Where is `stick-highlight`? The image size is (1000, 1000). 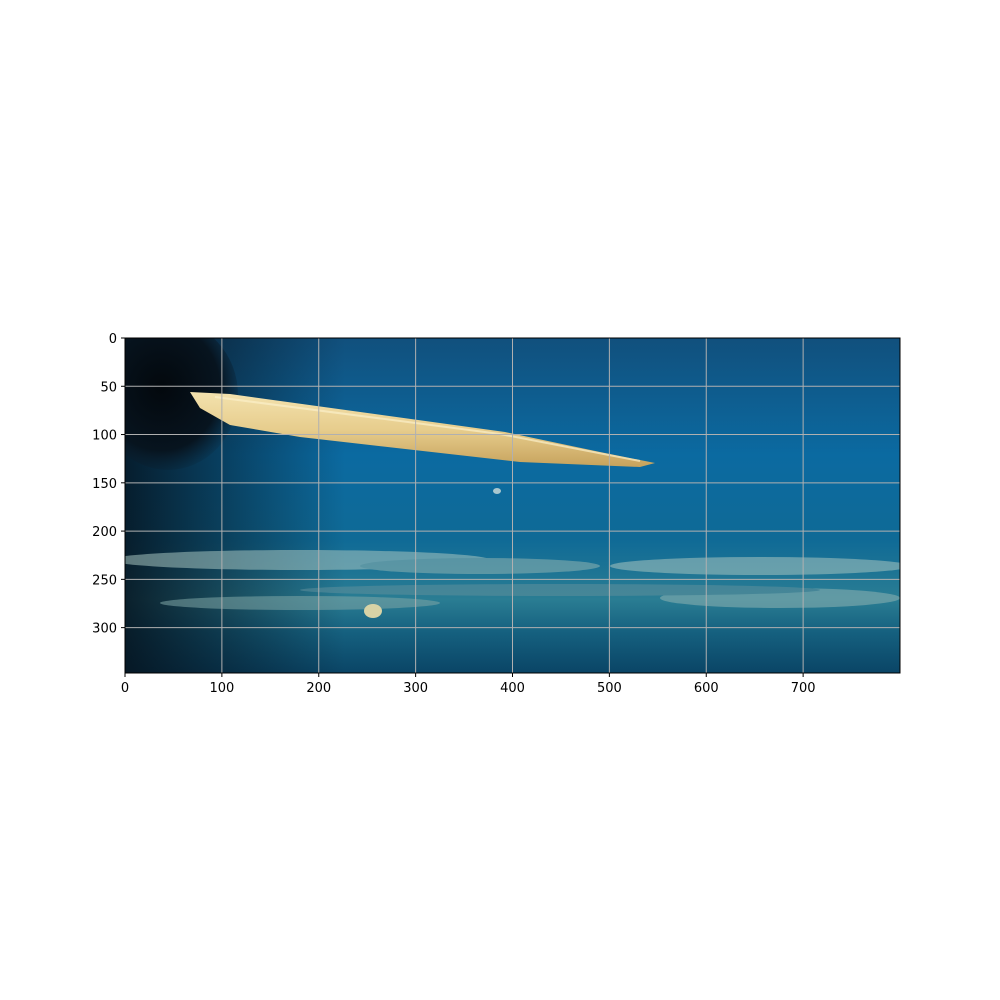
stick-highlight is located at coordinates (427, 429).